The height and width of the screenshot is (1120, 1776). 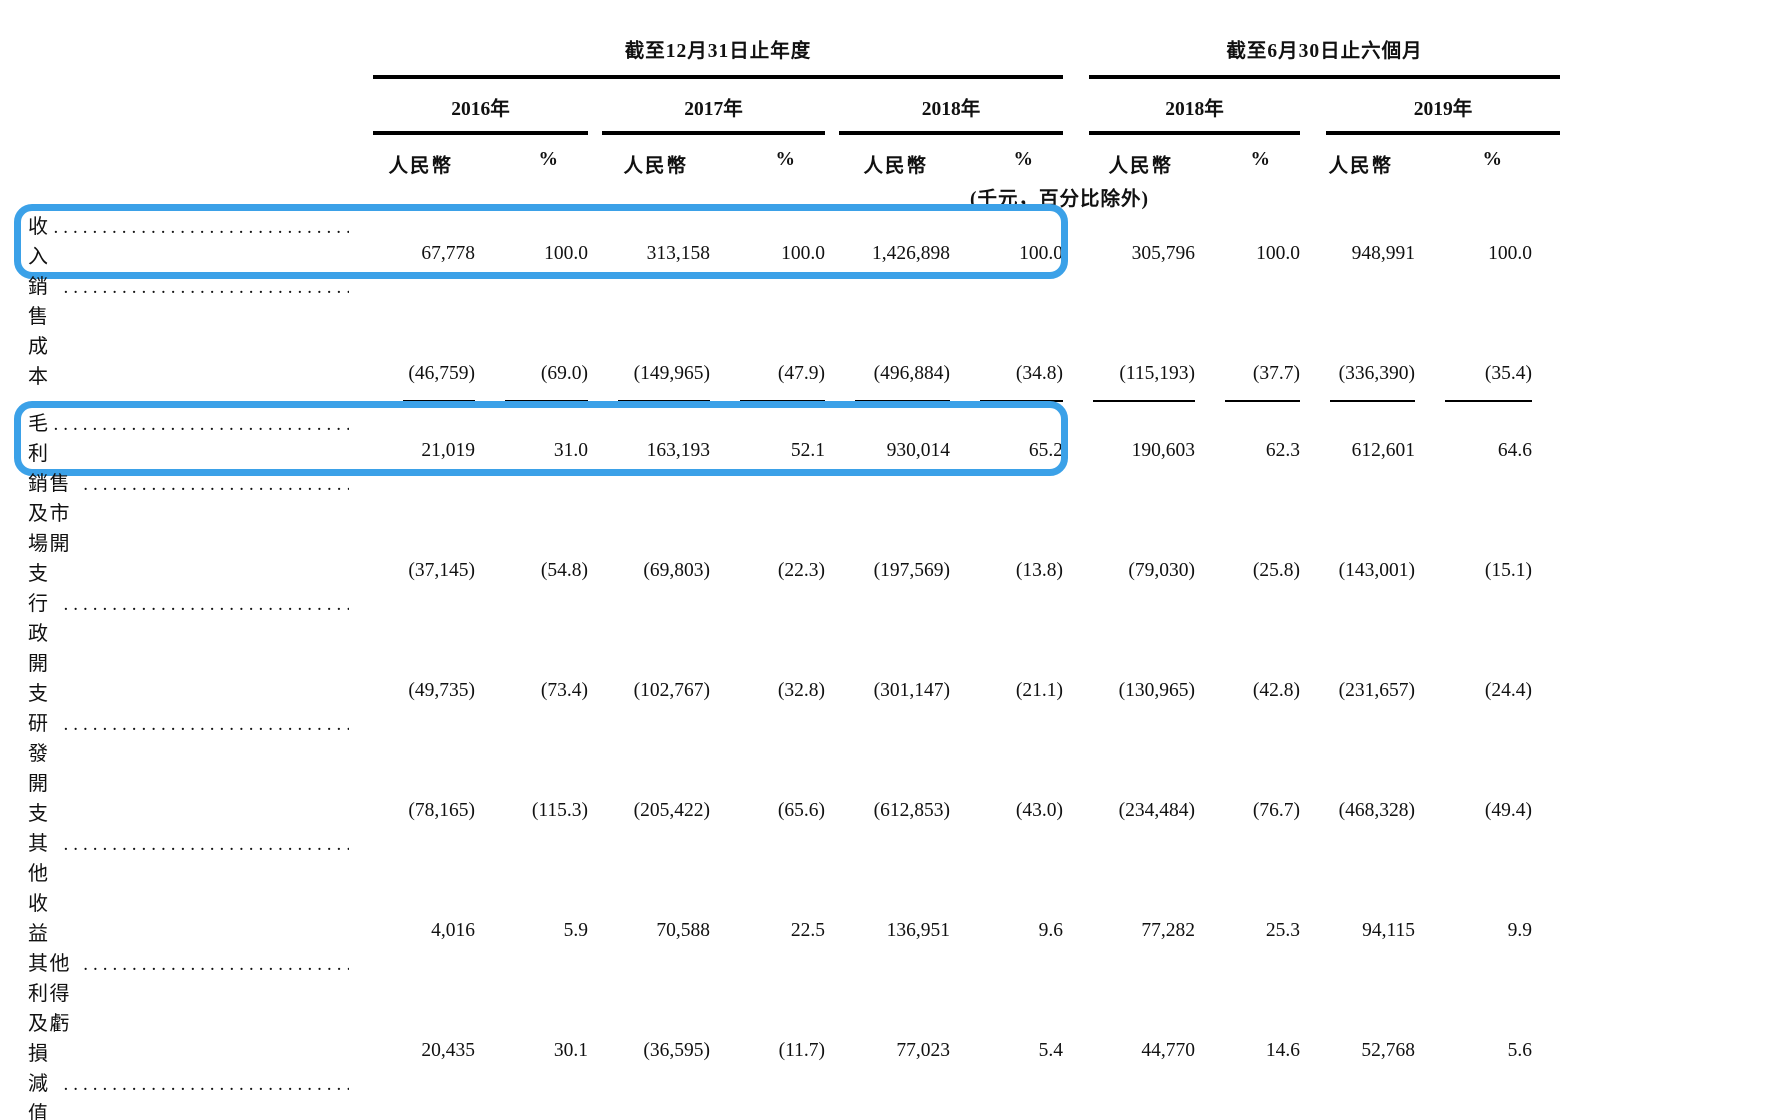 What do you see at coordinates (559, 810) in the screenshot?
I see `percent-cell: (115.3)` at bounding box center [559, 810].